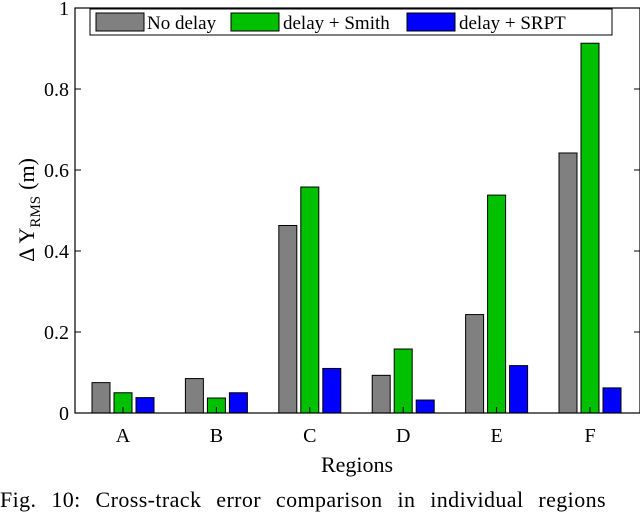 The width and height of the screenshot is (640, 512). What do you see at coordinates (612, 400) in the screenshot?
I see `bar-delay-srpt-f` at bounding box center [612, 400].